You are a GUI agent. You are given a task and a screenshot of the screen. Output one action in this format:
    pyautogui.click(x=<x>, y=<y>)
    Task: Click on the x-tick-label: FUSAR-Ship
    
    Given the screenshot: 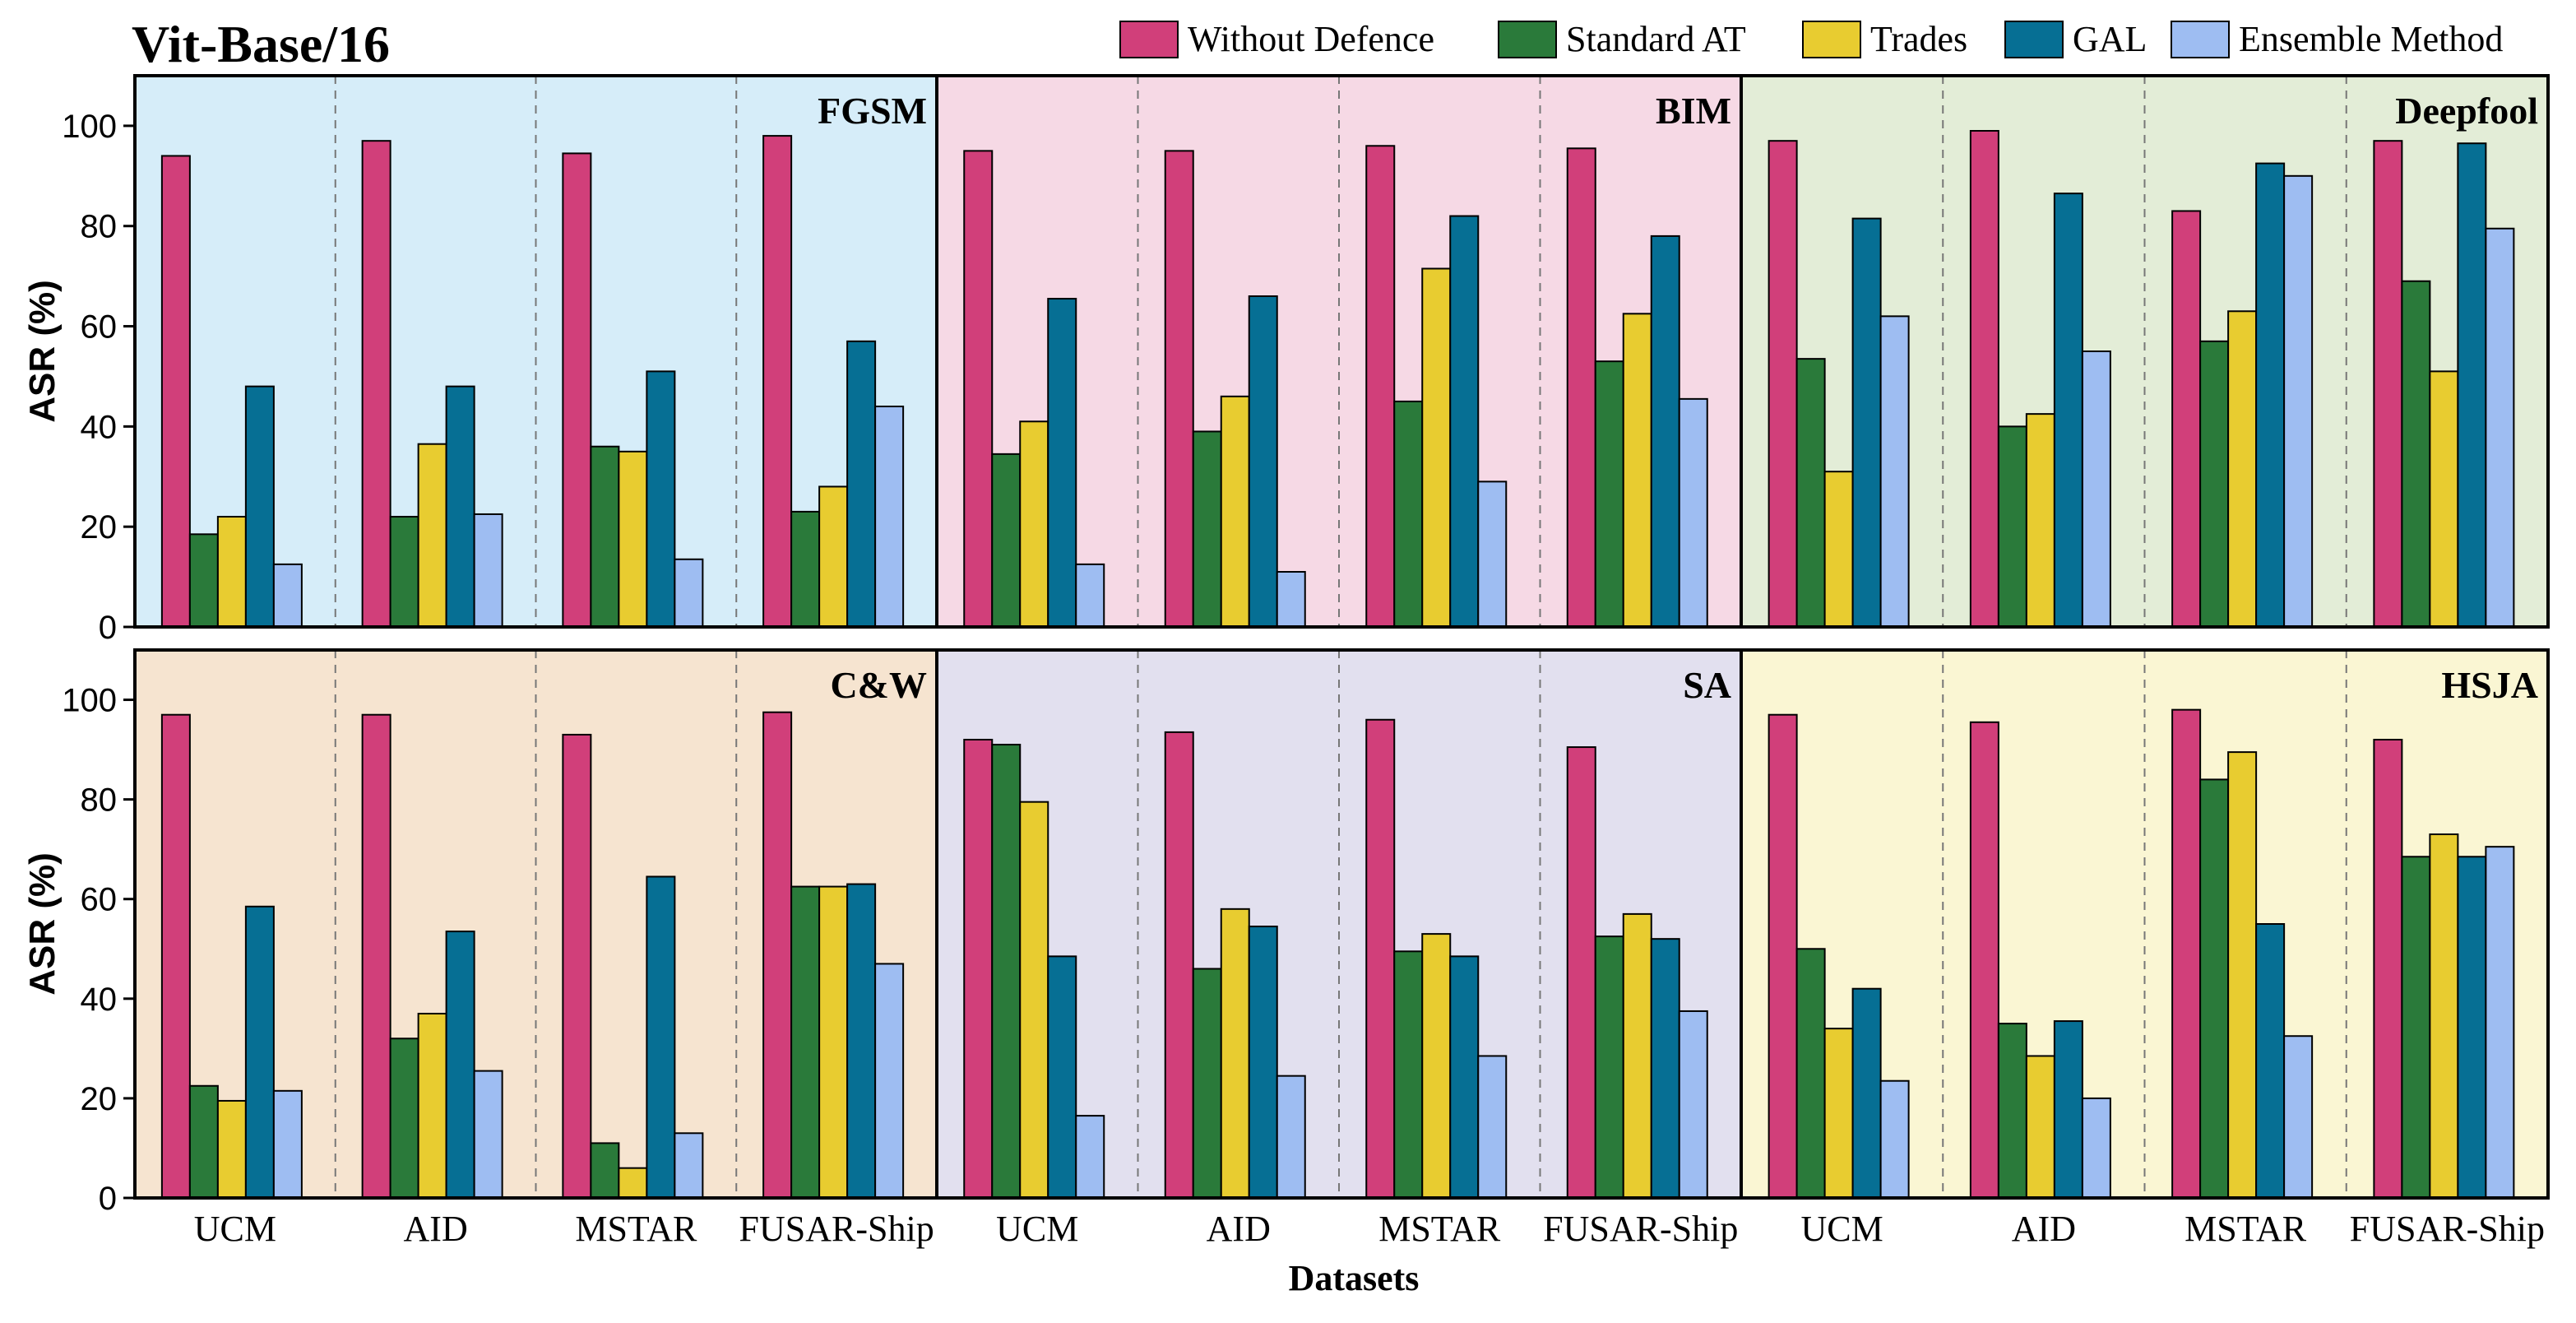 What is the action you would take?
    pyautogui.click(x=2447, y=1229)
    